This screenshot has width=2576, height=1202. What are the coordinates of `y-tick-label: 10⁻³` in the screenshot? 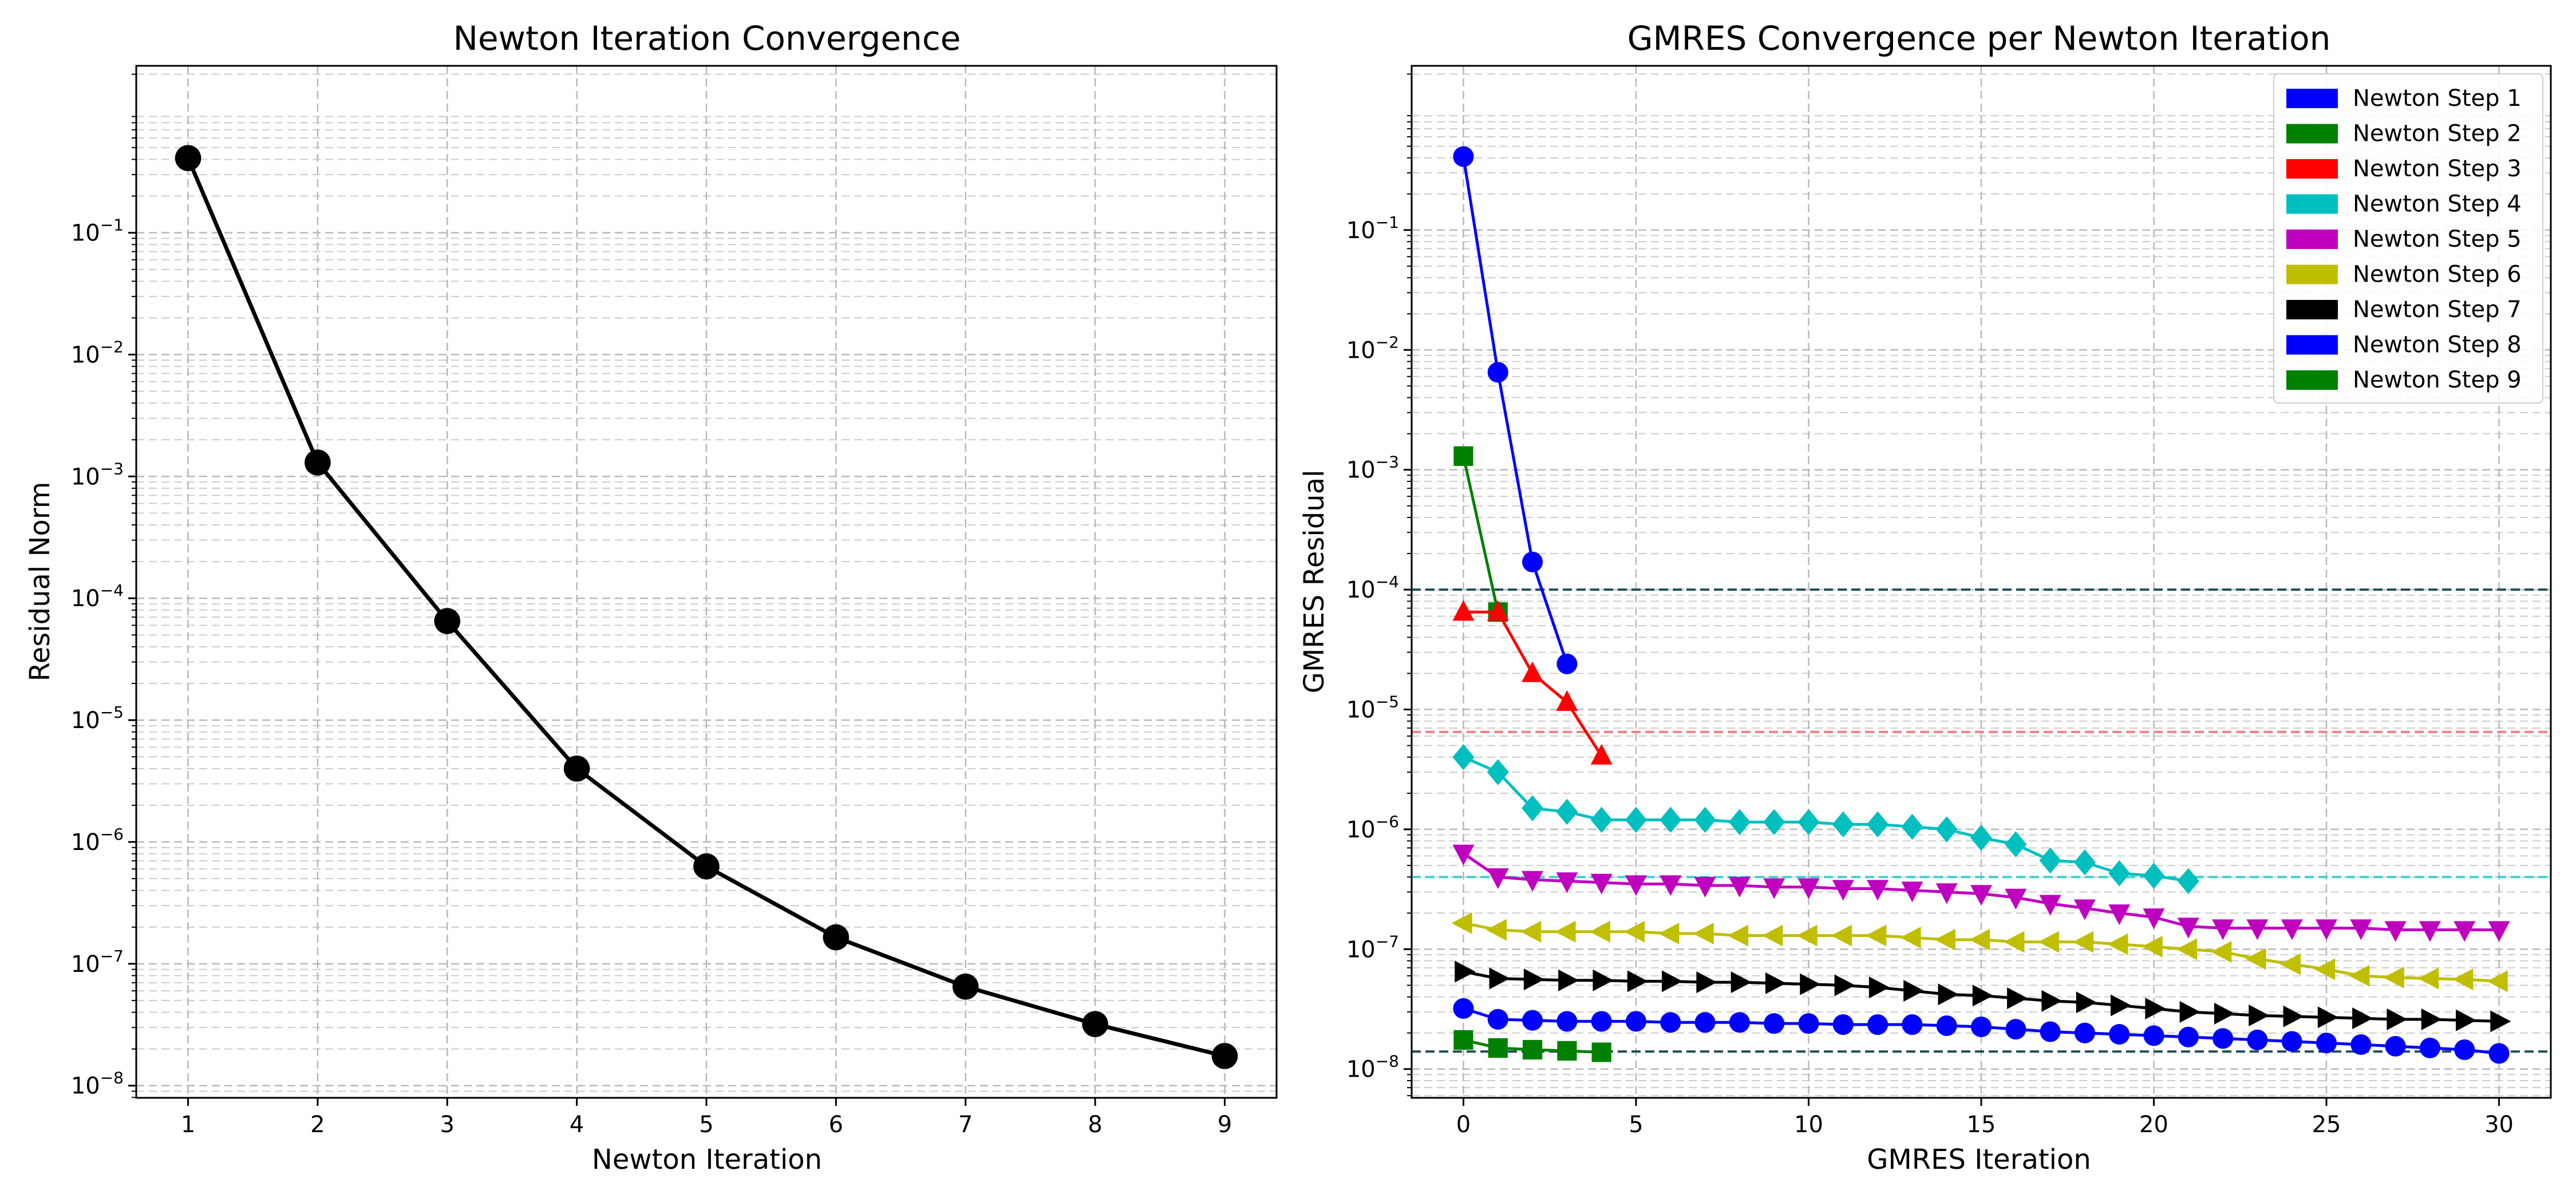 It's located at (97, 474).